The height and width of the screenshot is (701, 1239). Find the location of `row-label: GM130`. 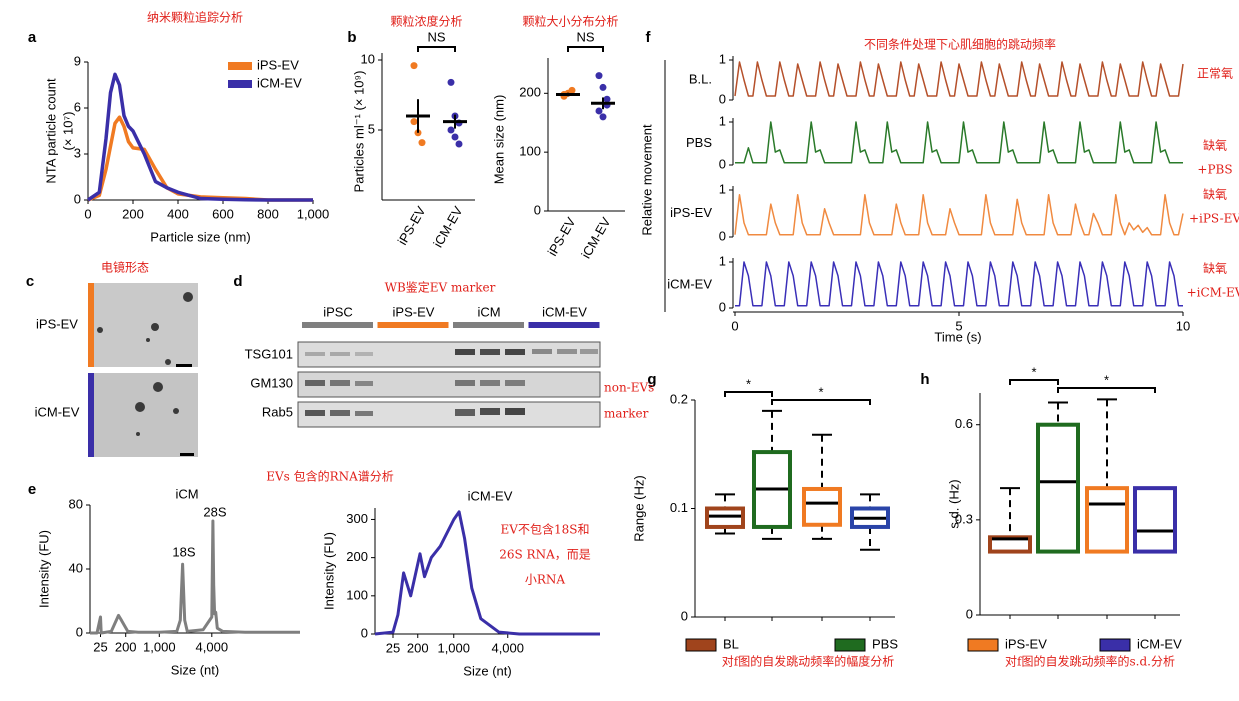

row-label: GM130 is located at coordinates (271, 382).